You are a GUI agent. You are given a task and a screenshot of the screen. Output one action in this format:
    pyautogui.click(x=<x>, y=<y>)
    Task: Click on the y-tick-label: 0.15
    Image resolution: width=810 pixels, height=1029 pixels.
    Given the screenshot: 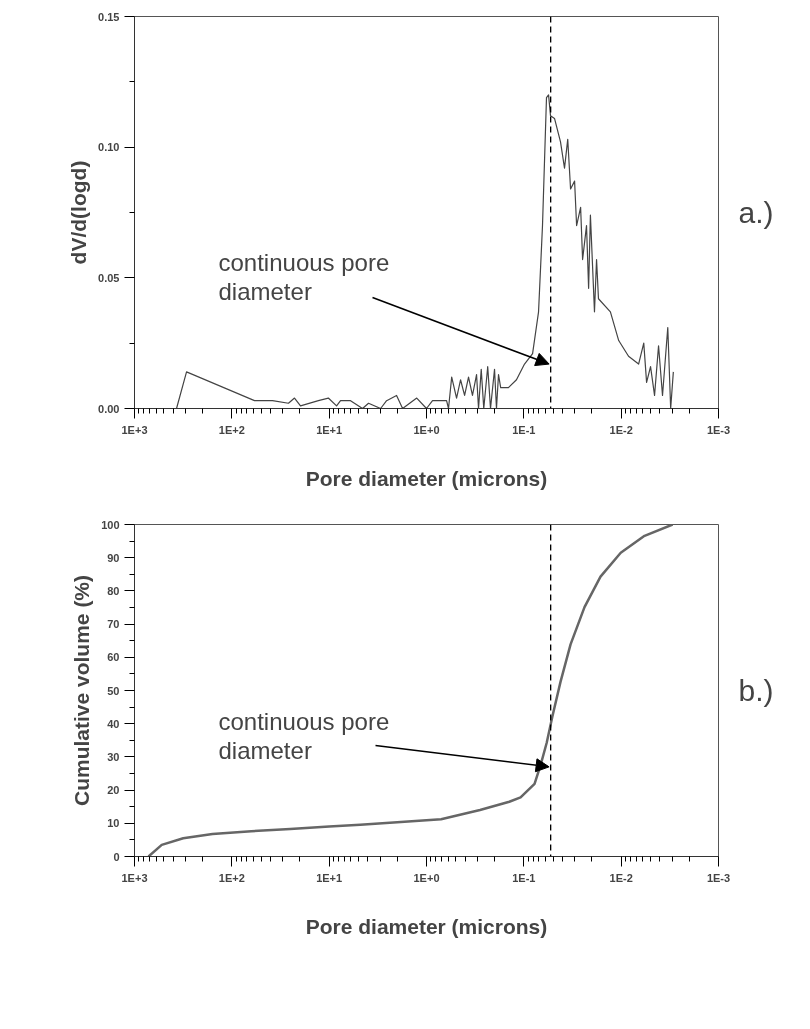 What is the action you would take?
    pyautogui.click(x=109, y=16)
    